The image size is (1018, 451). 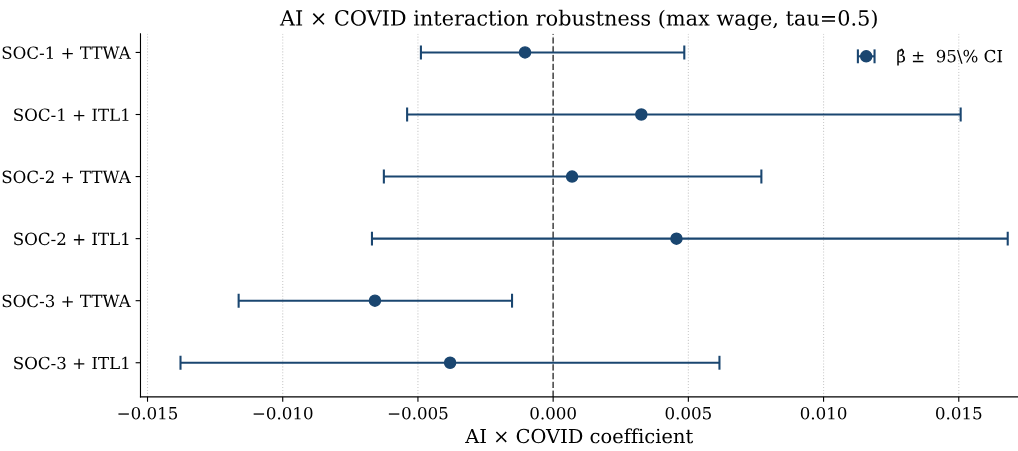 I want to click on x-tick-label: −0.010, so click(x=283, y=413).